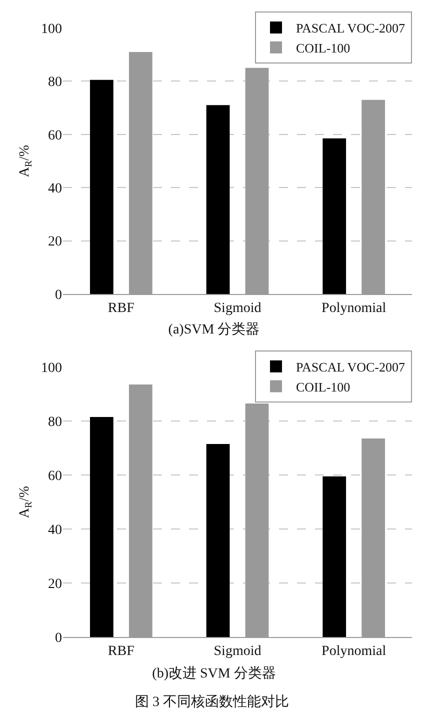 Image resolution: width=428 pixels, height=726 pixels. I want to click on text: (b)改进 SVM 分类器, so click(214, 674).